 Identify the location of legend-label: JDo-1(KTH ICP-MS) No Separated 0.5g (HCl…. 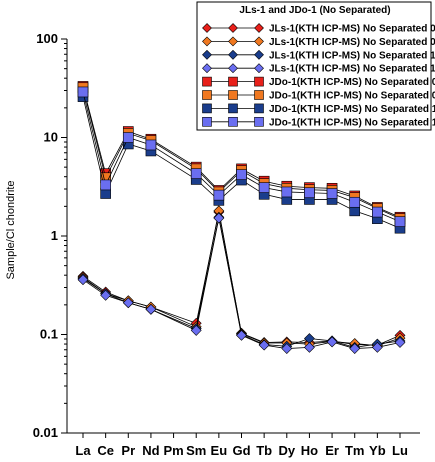
(352, 82).